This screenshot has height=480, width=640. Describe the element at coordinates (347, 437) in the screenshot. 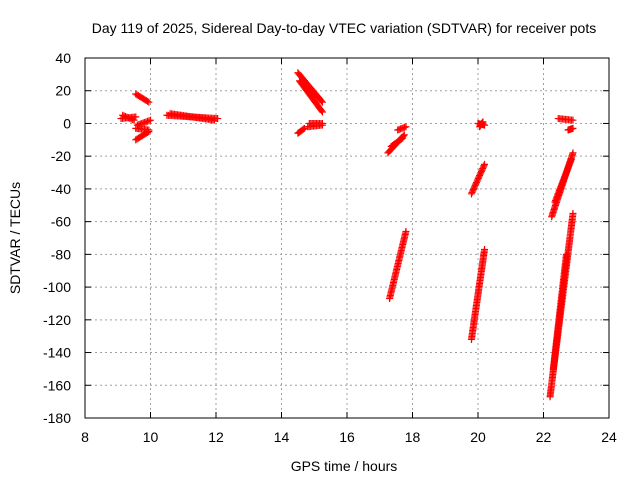

I see `x-tick-label: 16` at that location.